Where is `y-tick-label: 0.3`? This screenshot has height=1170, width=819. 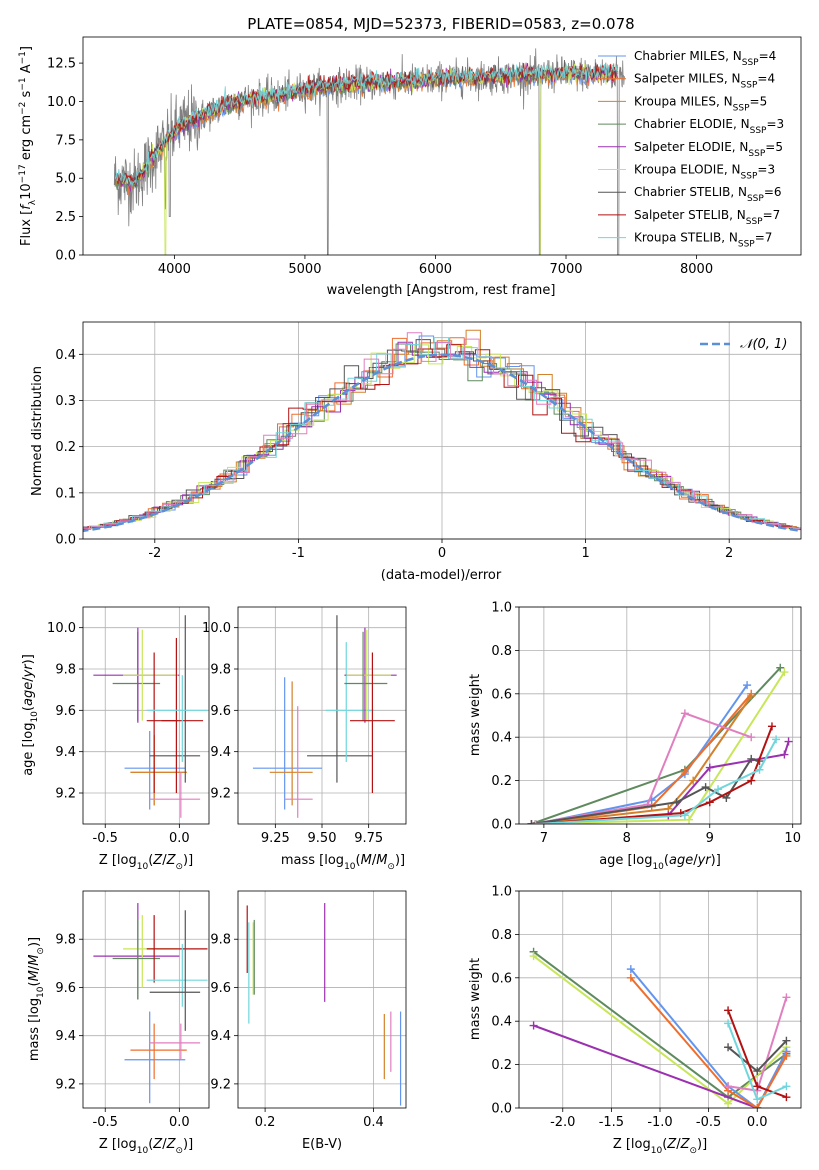
y-tick-label: 0.3 is located at coordinates (65, 401).